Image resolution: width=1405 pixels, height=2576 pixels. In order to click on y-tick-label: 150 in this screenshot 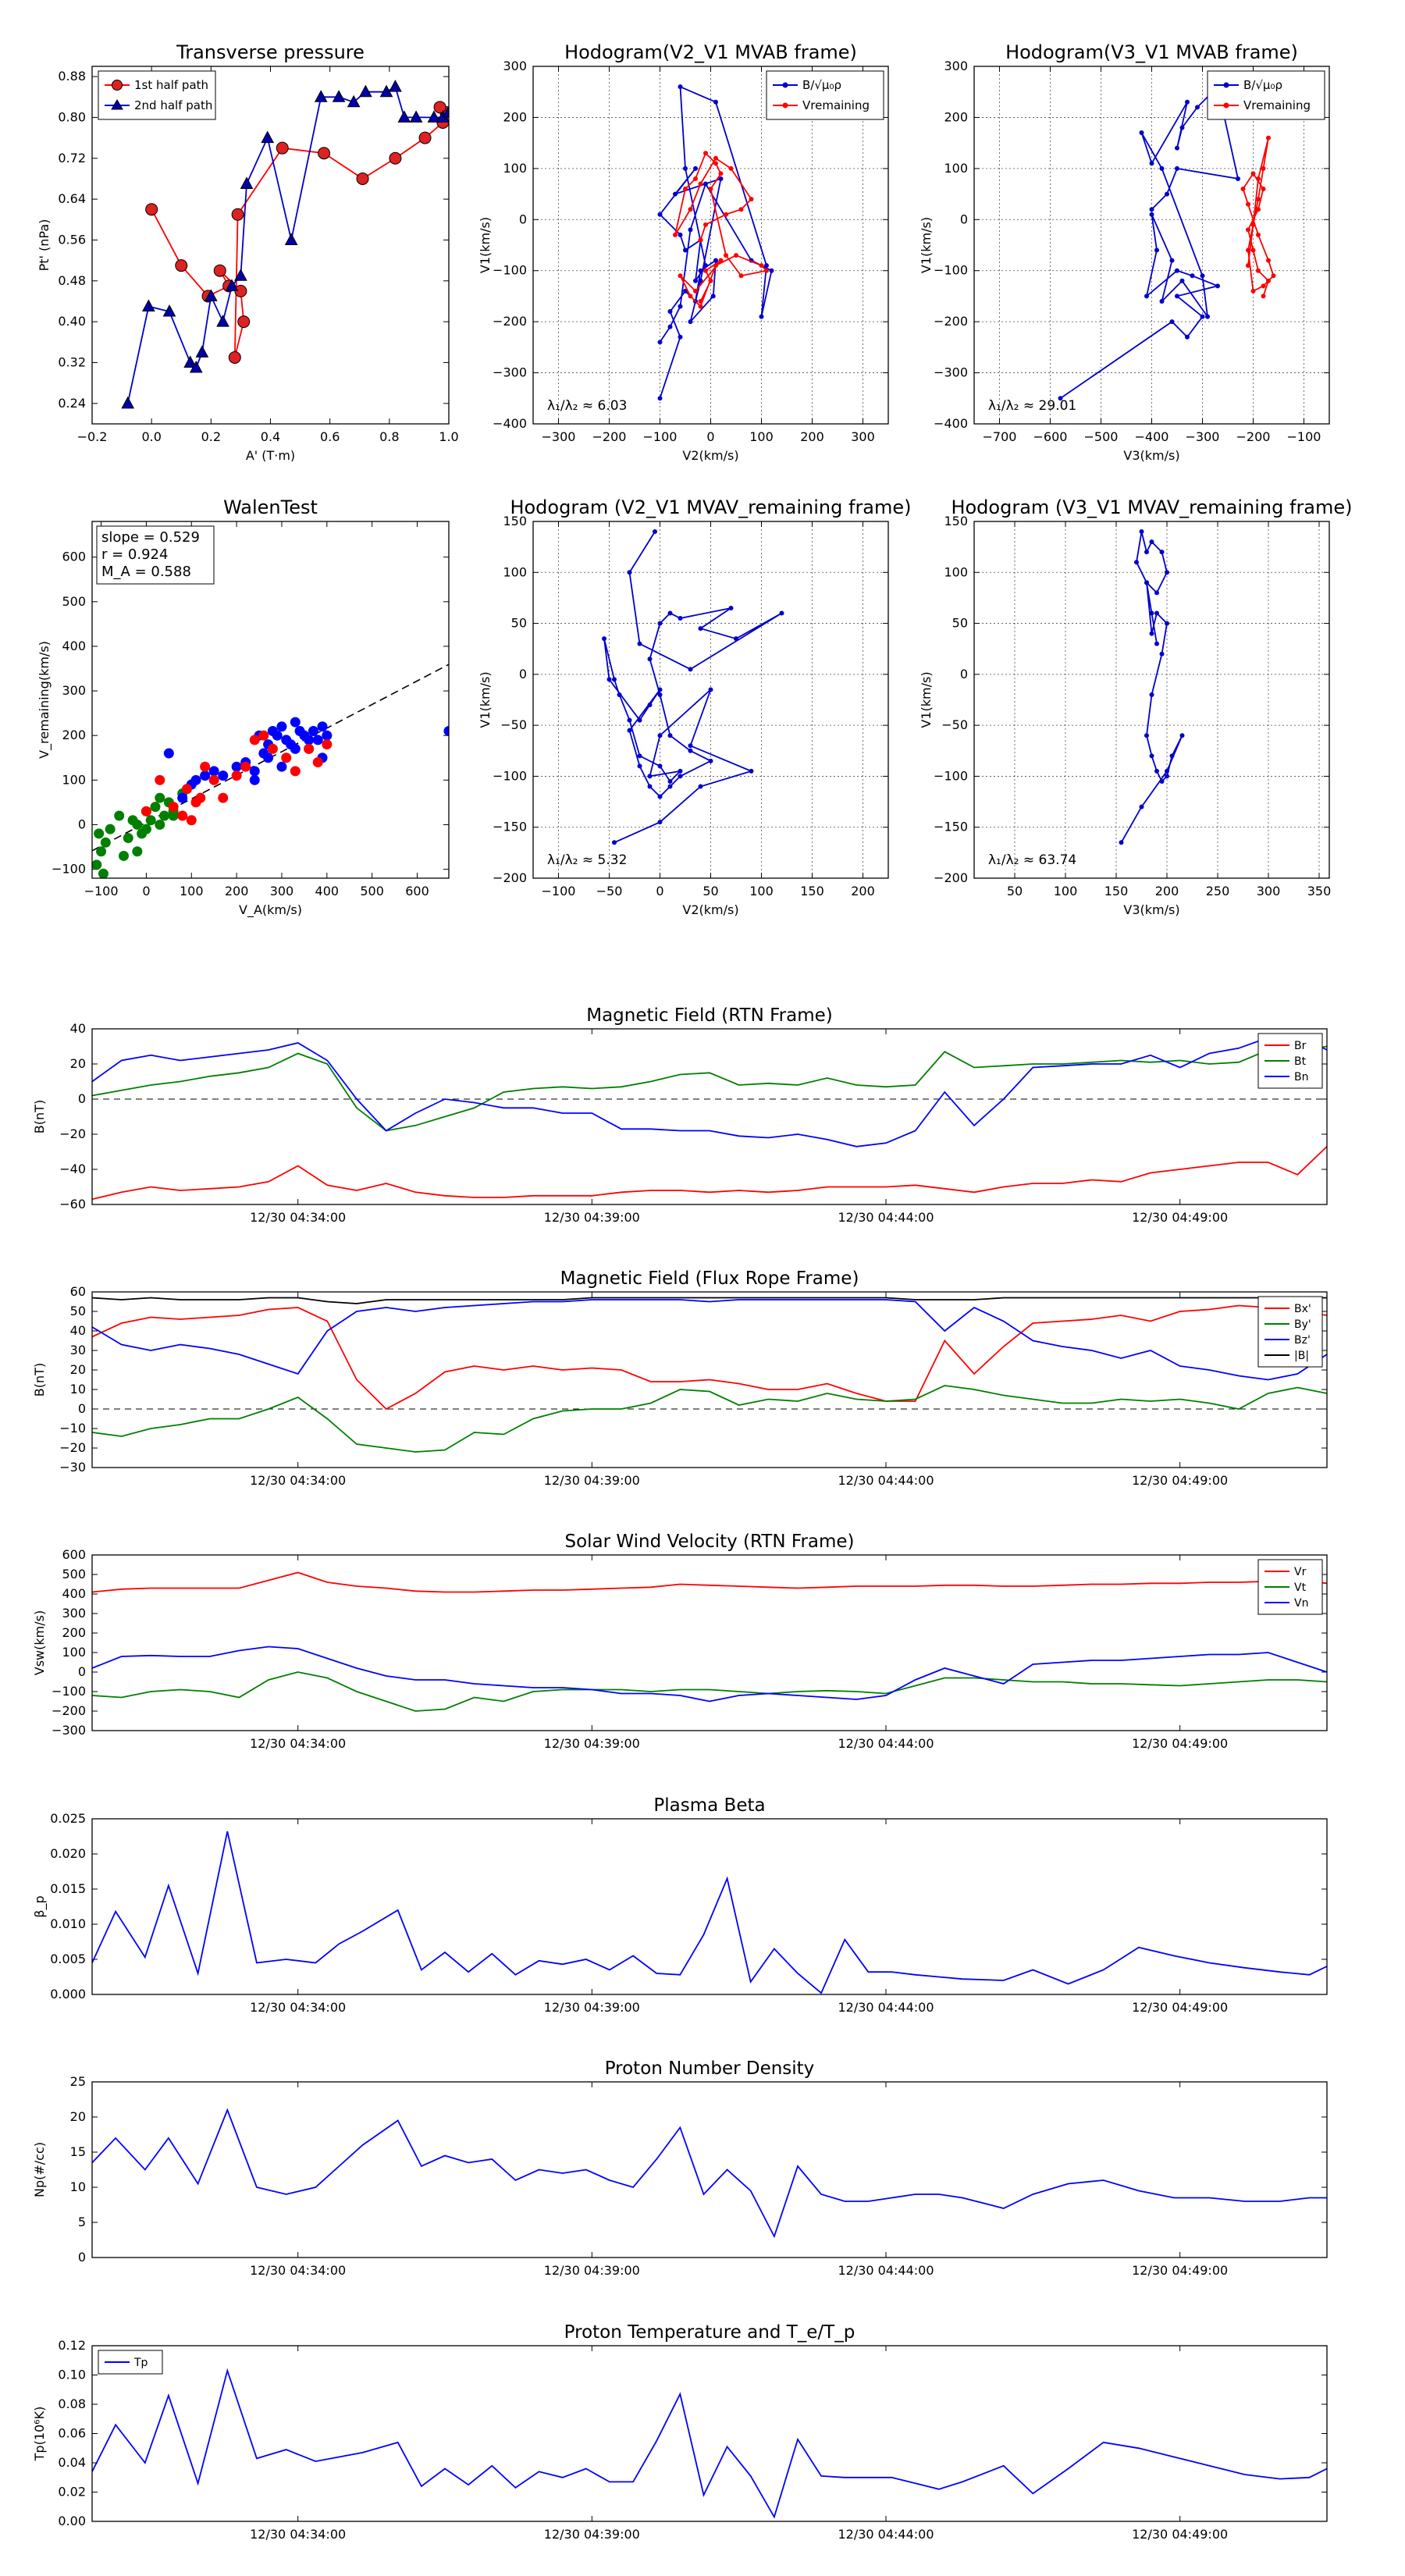, I will do `click(956, 521)`.